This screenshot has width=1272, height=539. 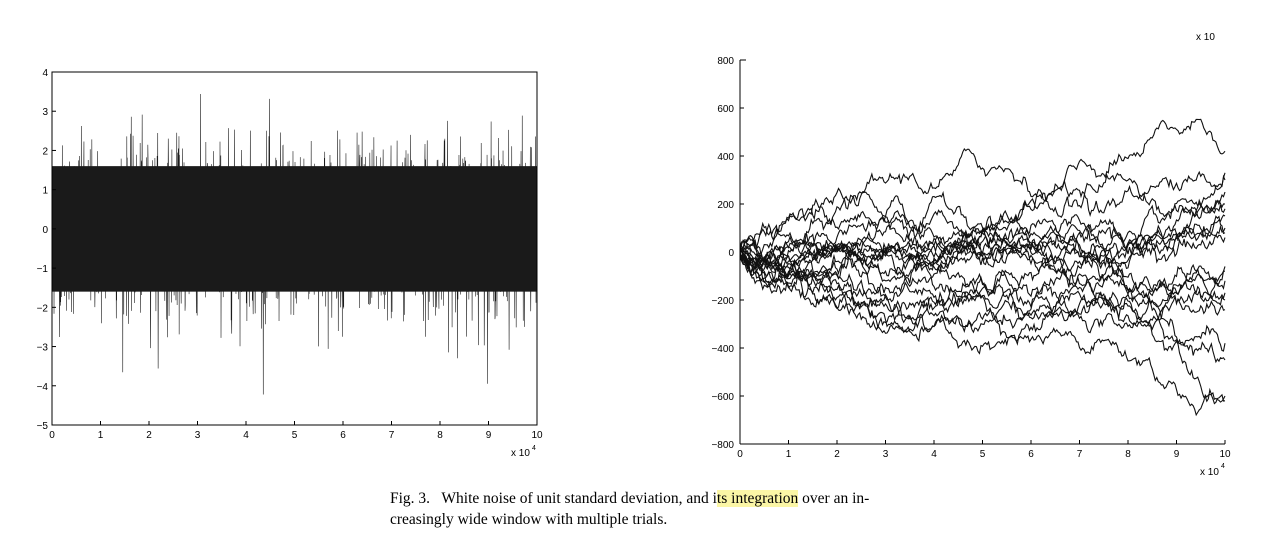 What do you see at coordinates (722, 397) in the screenshot?
I see `y-tick-label: −600` at bounding box center [722, 397].